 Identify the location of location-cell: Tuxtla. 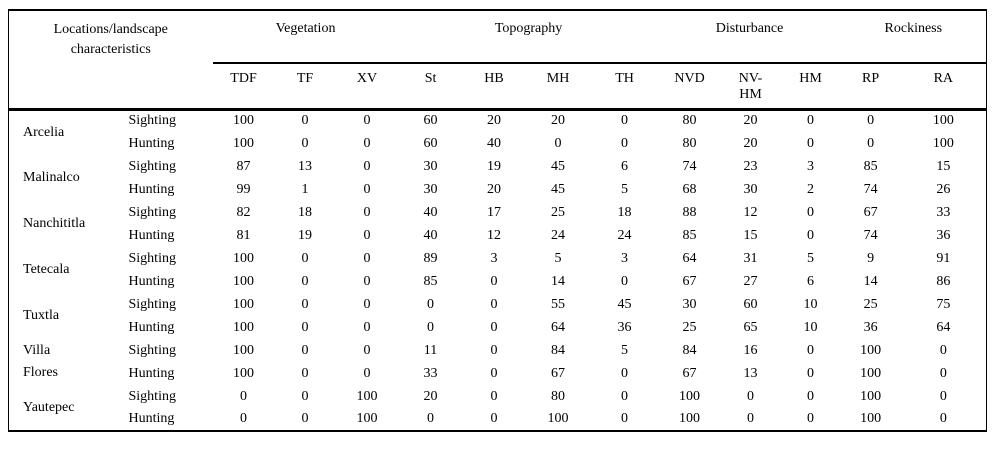
(41, 315).